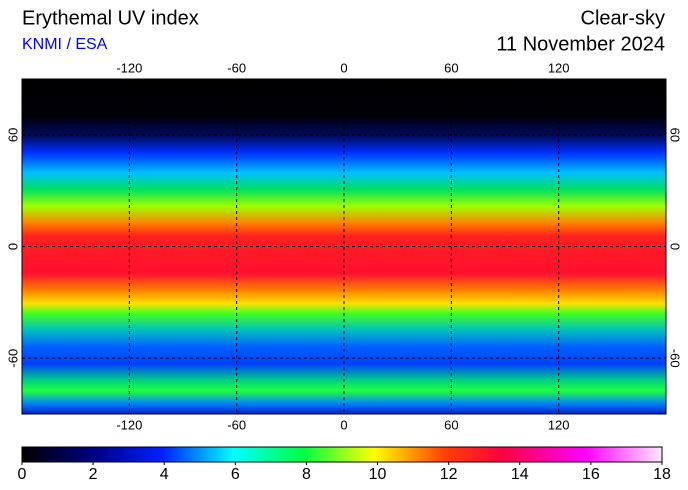 The image size is (688, 490). I want to click on lon-tick-label-bottom: -60, so click(236, 424).